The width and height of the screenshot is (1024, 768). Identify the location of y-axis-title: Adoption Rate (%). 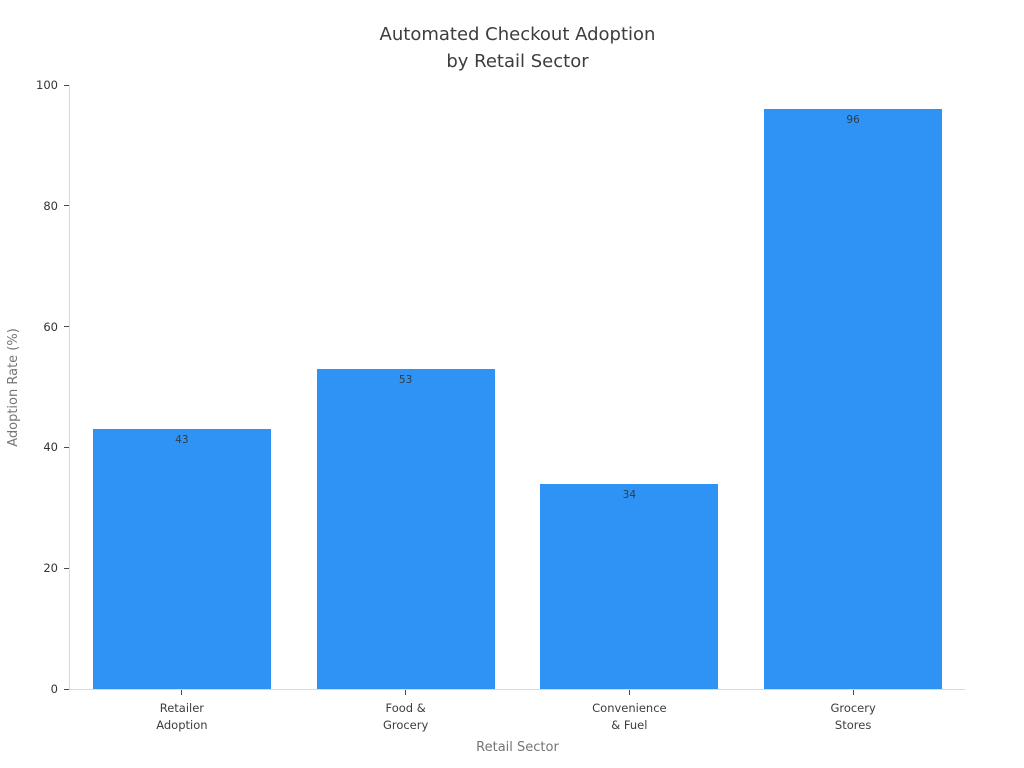
(13, 387).